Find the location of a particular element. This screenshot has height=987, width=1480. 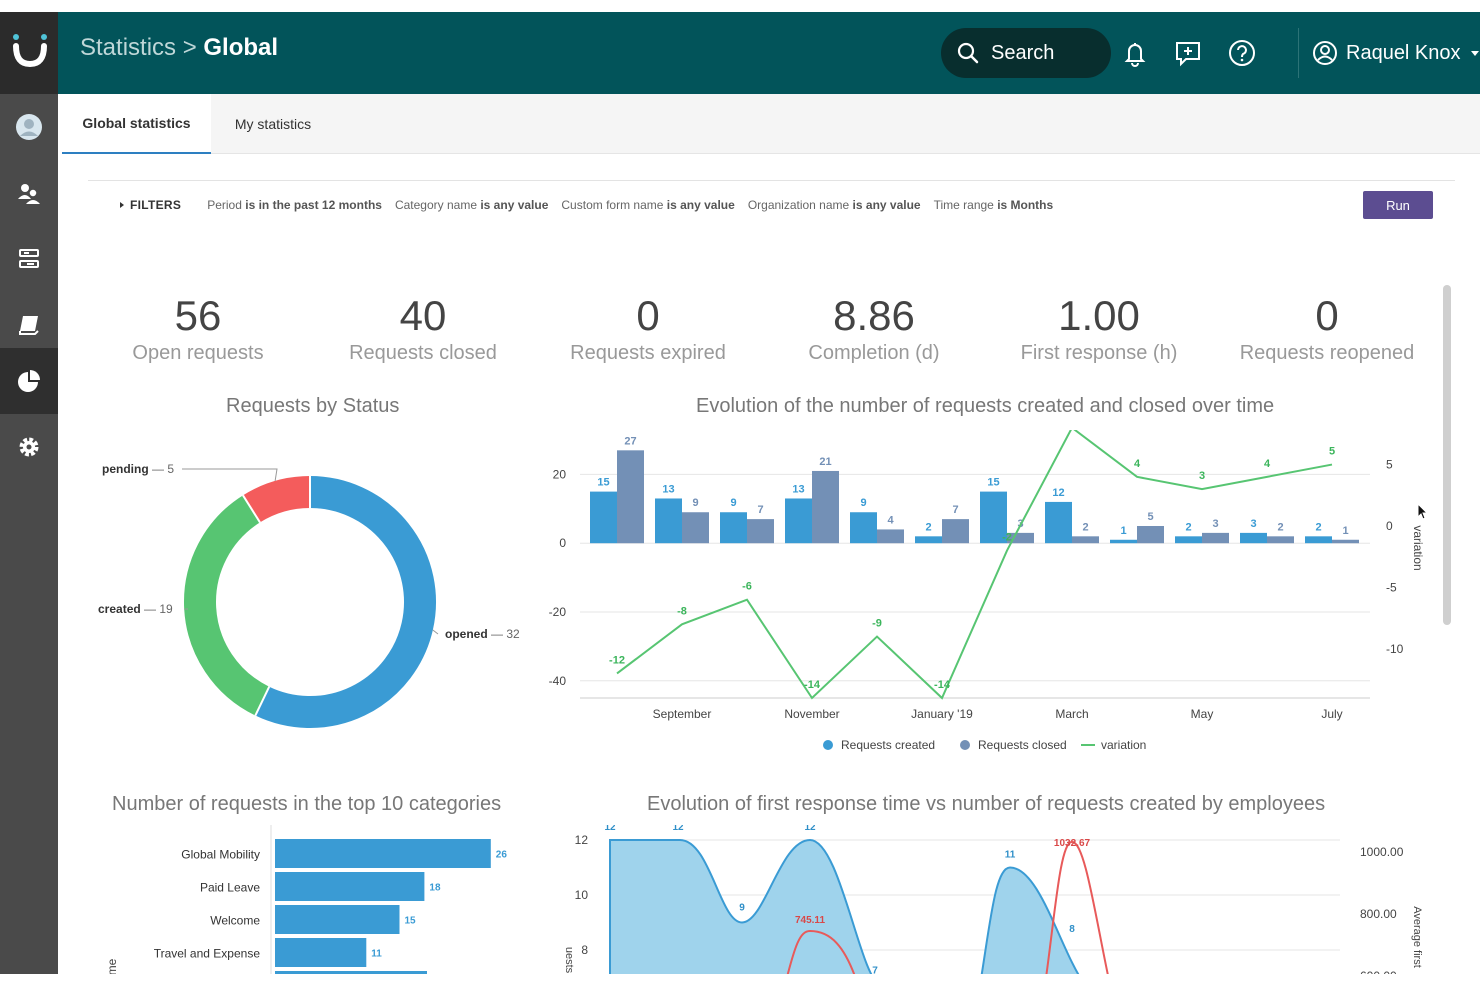

filter-icon is located at coordinates (29, 259).